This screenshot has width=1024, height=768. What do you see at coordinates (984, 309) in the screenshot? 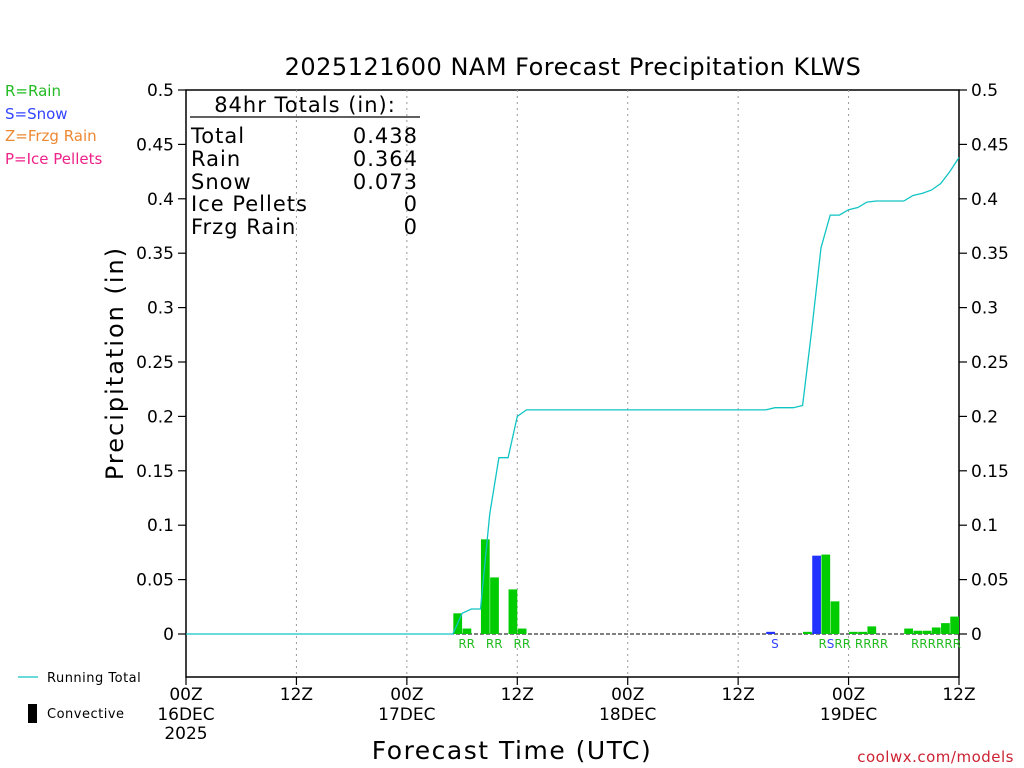
I see `y-tick-label-right: 0.3` at bounding box center [984, 309].